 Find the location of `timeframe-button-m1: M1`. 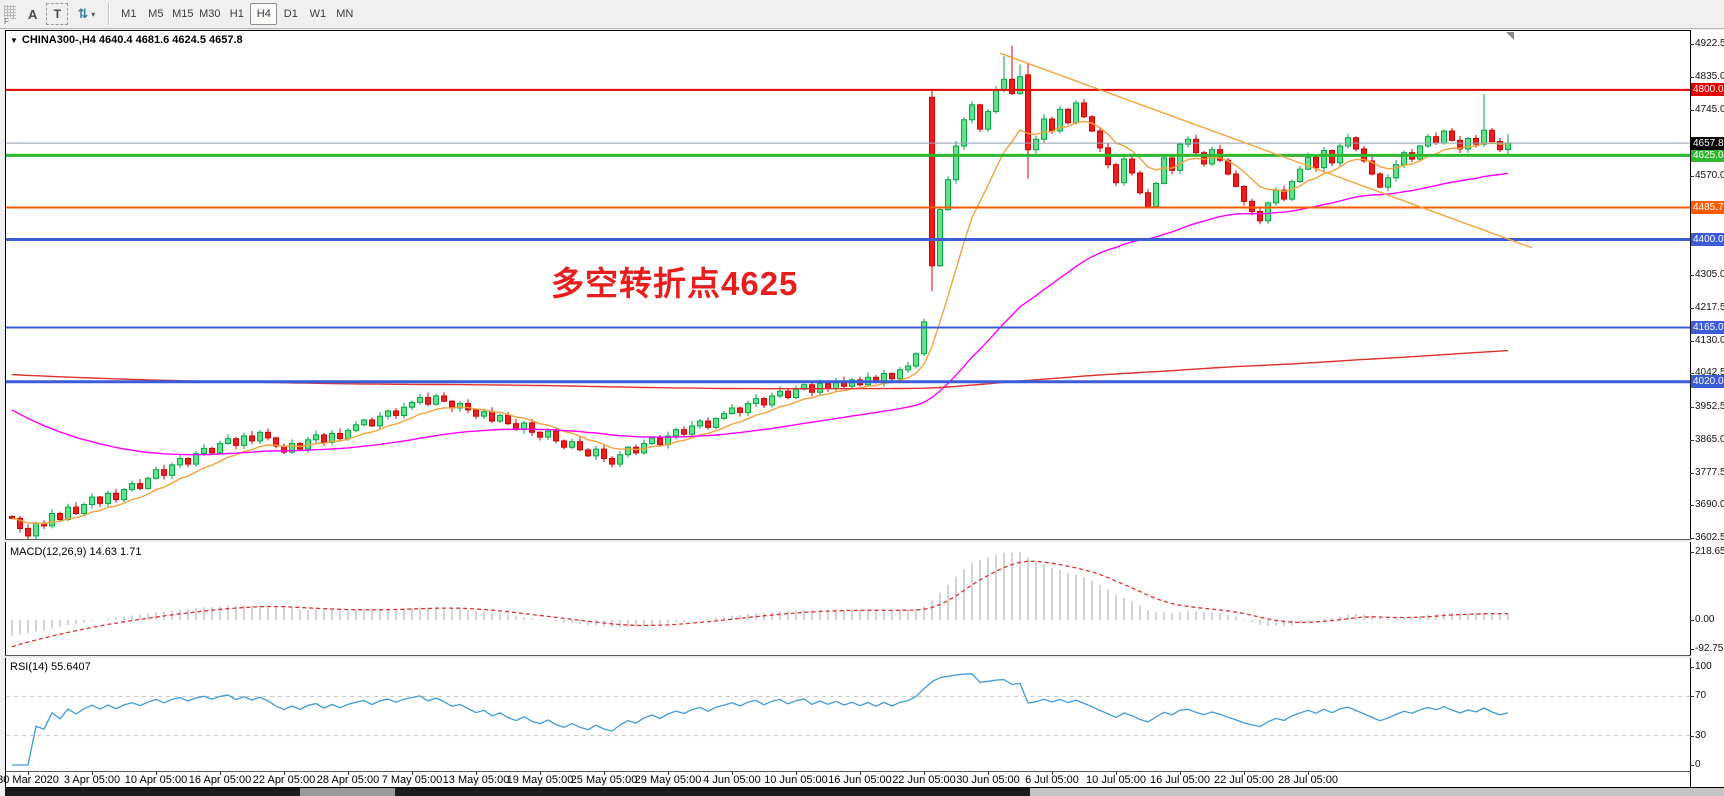

timeframe-button-m1: M1 is located at coordinates (128, 14).